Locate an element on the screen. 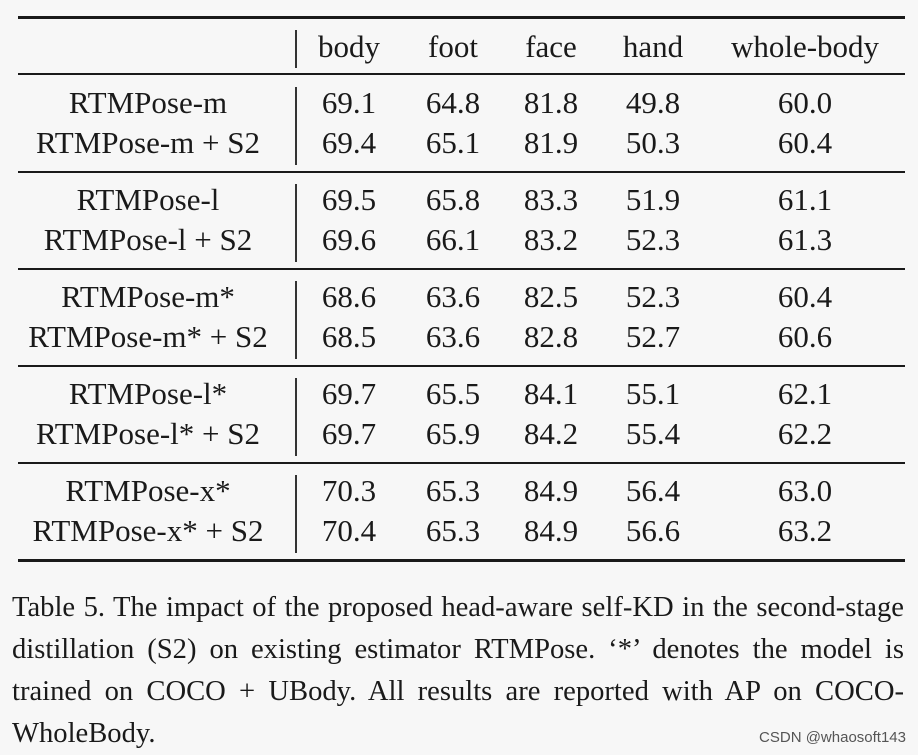 The height and width of the screenshot is (755, 918). value-cell-face: 82.8 is located at coordinates (551, 336).